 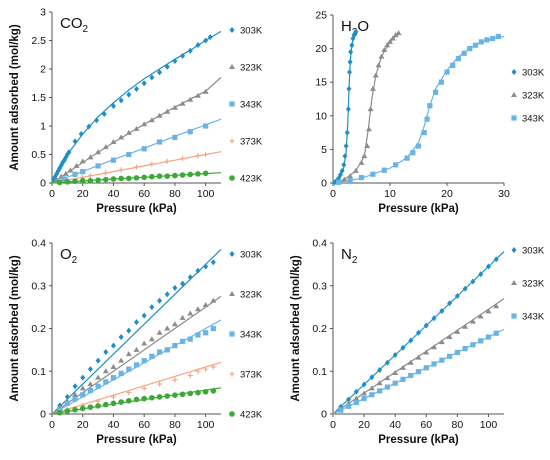 What do you see at coordinates (533, 119) in the screenshot?
I see `legend-label-343K: 343K` at bounding box center [533, 119].